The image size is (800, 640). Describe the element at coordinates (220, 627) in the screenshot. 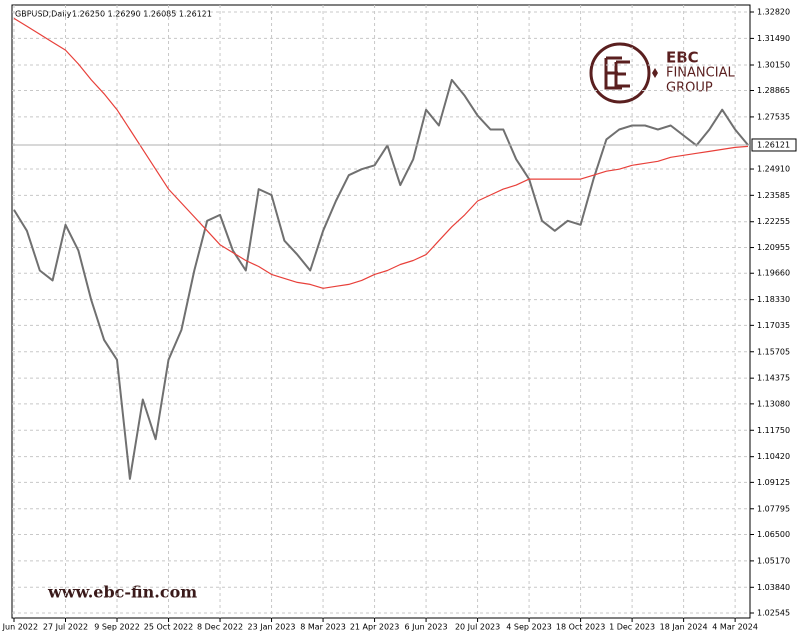

I see `x-tick-label: 8 Dec 2022` at that location.